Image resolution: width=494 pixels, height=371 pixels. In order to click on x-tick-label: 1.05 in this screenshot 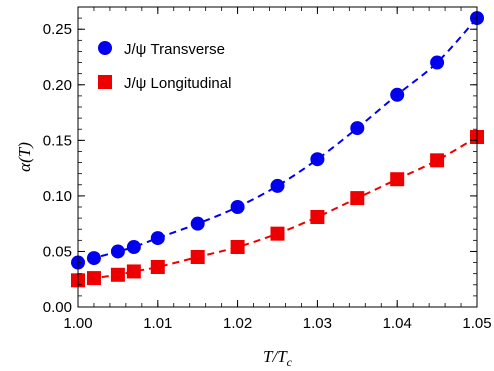, I will do `click(476, 323)`.